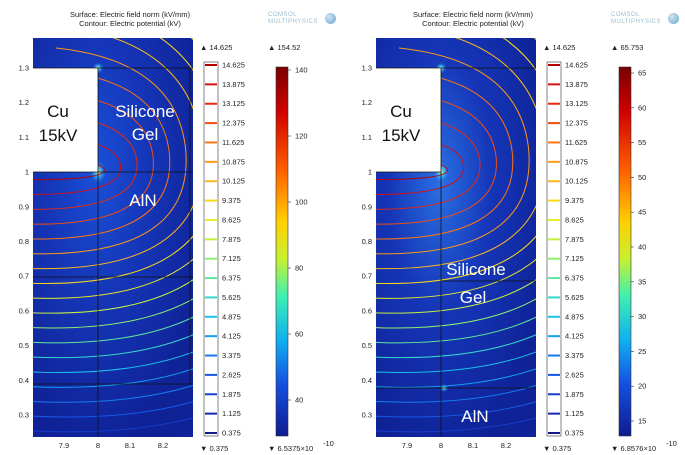 This screenshot has width=685, height=455. What do you see at coordinates (301, 70) in the screenshot?
I see `colorbar-tick-label: 140` at bounding box center [301, 70].